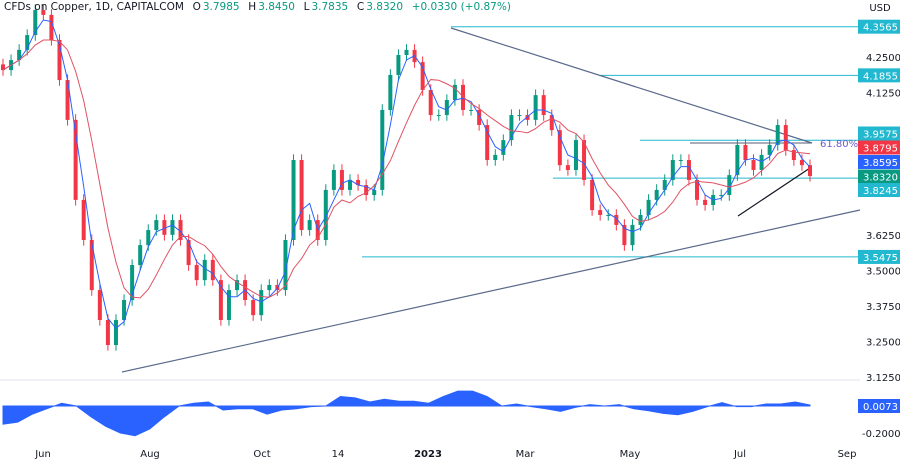  Describe the element at coordinates (880, 9) in the screenshot. I see `currency-button: USD` at that location.